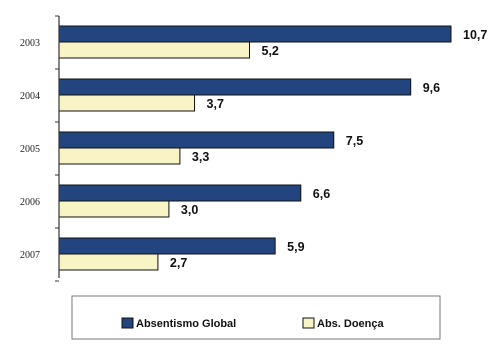 Image resolution: width=498 pixels, height=345 pixels. Describe the element at coordinates (196, 140) in the screenshot. I see `bar-absentismo-global-2005` at that location.